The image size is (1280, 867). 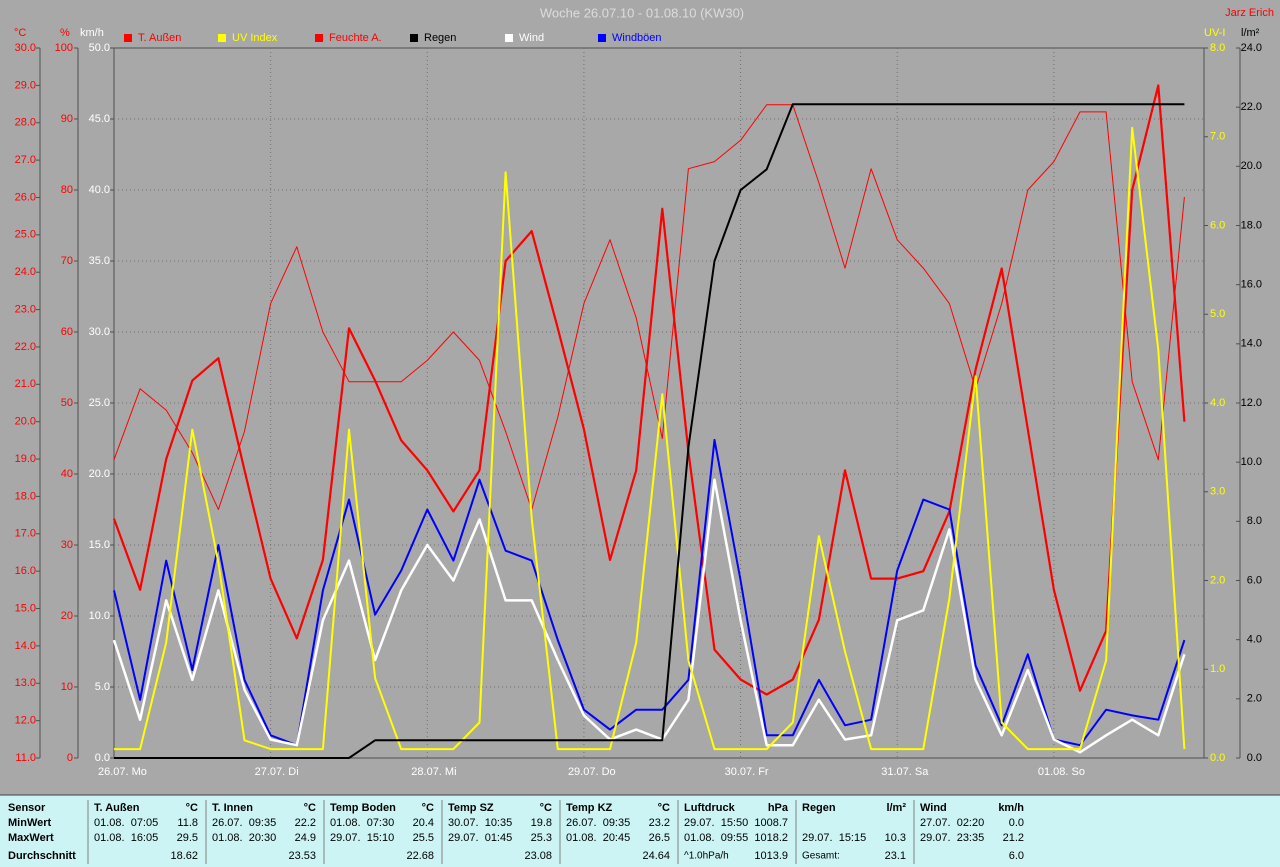 What do you see at coordinates (423, 823) in the screenshot?
I see `min-value: 20.4` at bounding box center [423, 823].